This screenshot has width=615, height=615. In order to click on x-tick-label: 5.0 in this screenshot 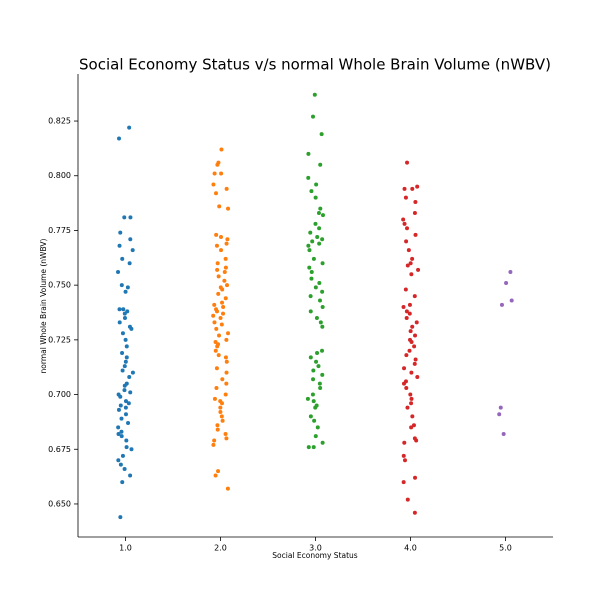, I will do `click(505, 548)`.